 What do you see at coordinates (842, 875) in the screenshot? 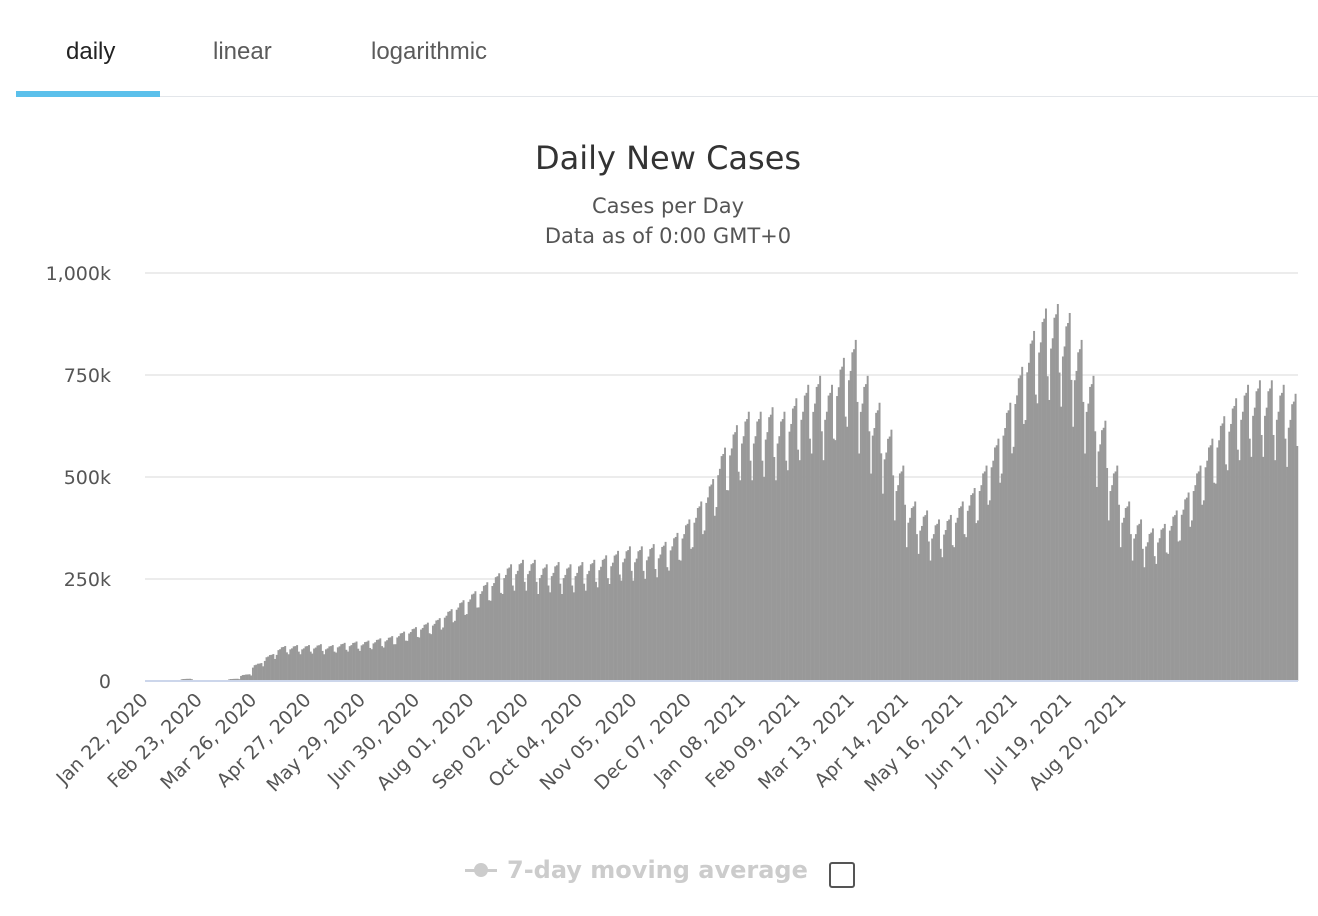
I see `moving-average-checkbox` at bounding box center [842, 875].